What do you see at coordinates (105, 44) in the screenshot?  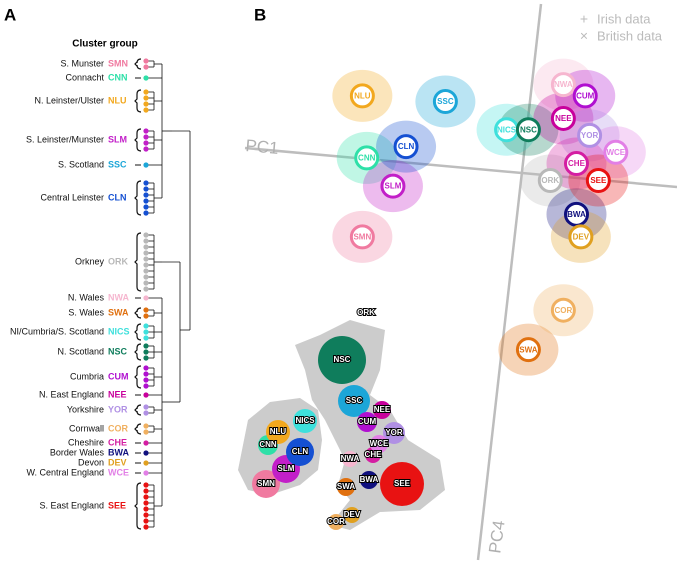 I see `dendrogram-title: Cluster group` at bounding box center [105, 44].